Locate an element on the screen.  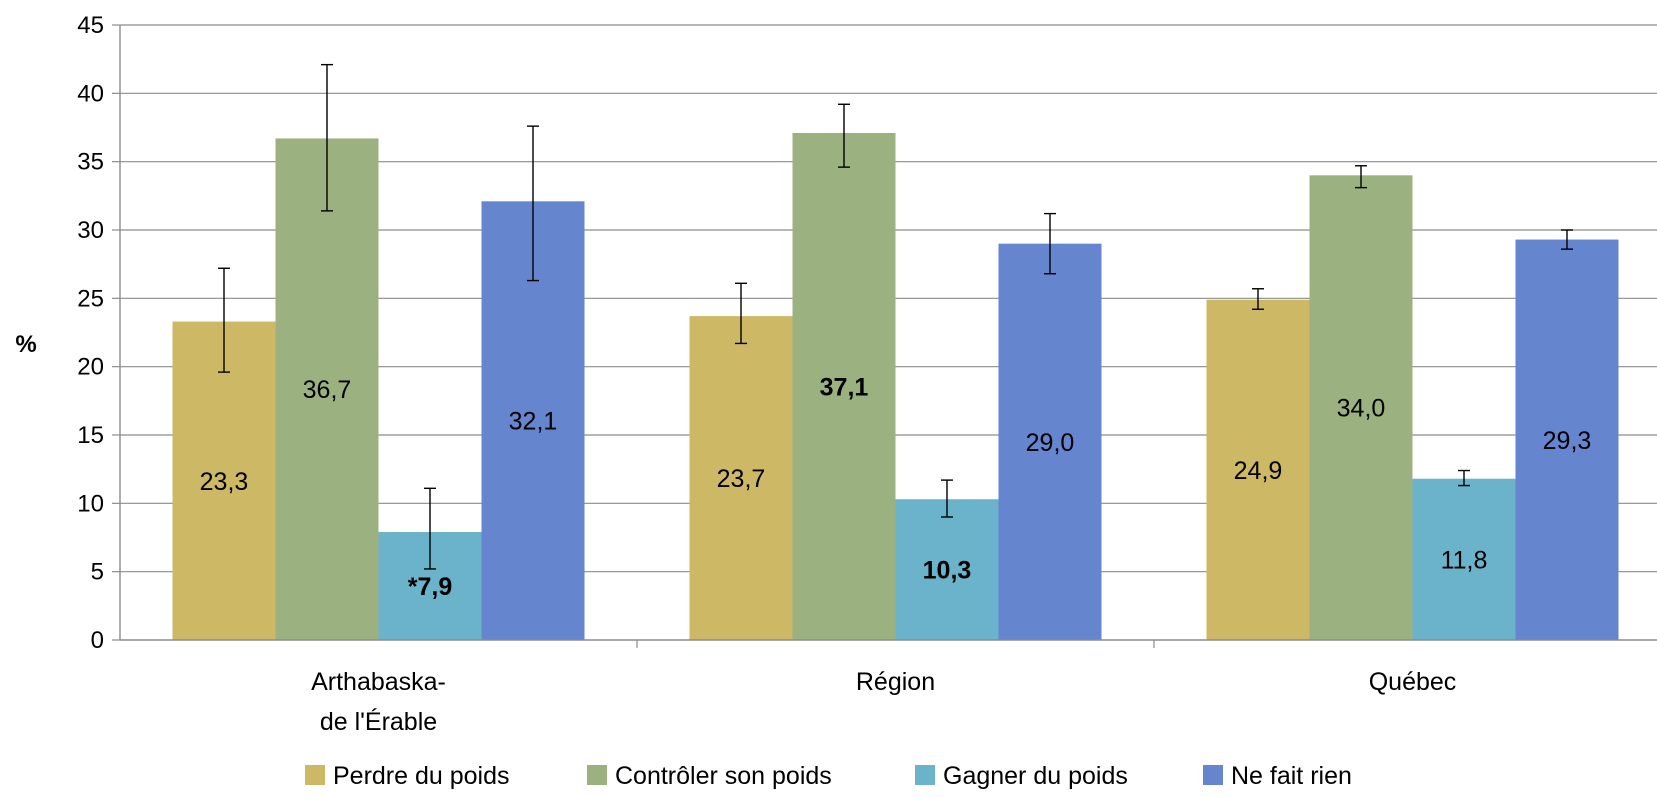
y-tick-label: 10 is located at coordinates (90, 503).